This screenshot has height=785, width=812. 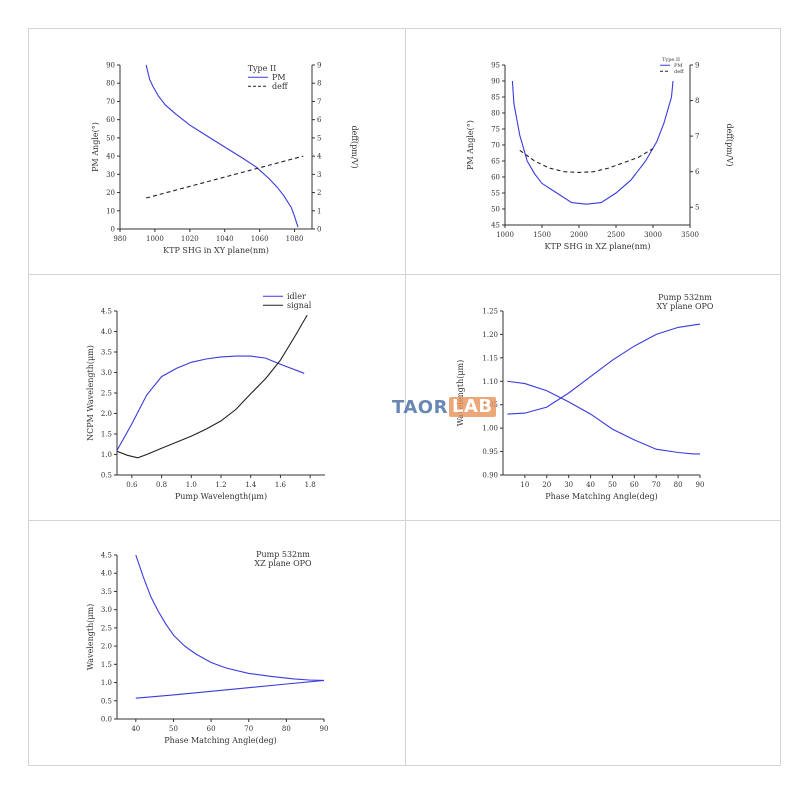 What do you see at coordinates (592, 142) in the screenshot?
I see `series-line-pm` at bounding box center [592, 142].